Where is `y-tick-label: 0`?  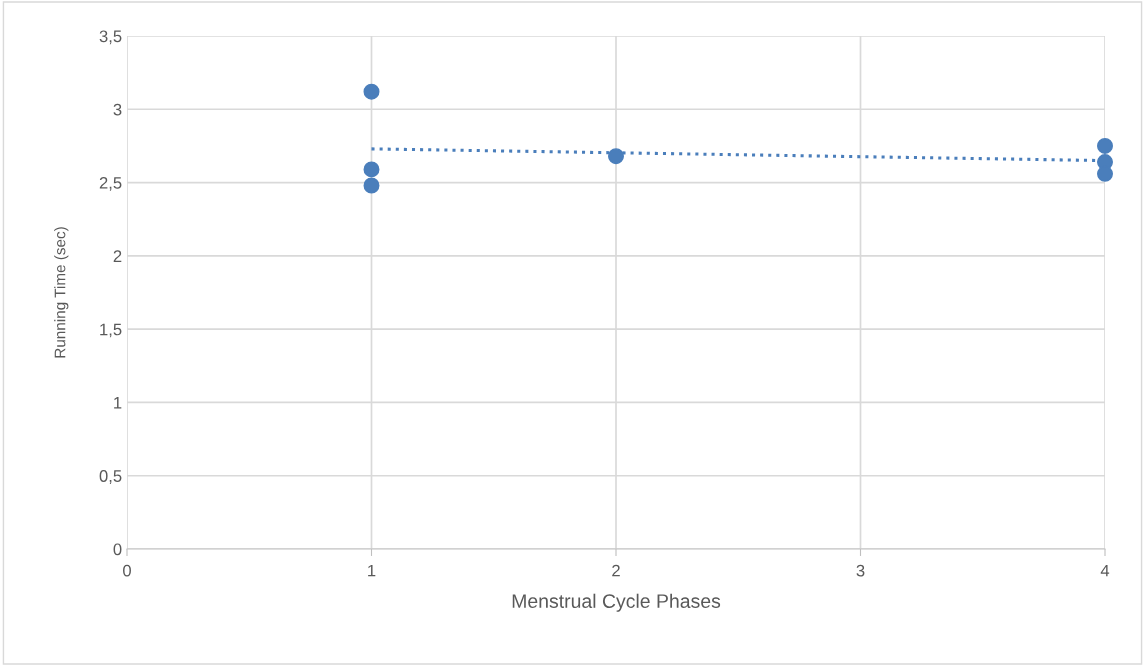
y-tick-label: 0 is located at coordinates (117, 549).